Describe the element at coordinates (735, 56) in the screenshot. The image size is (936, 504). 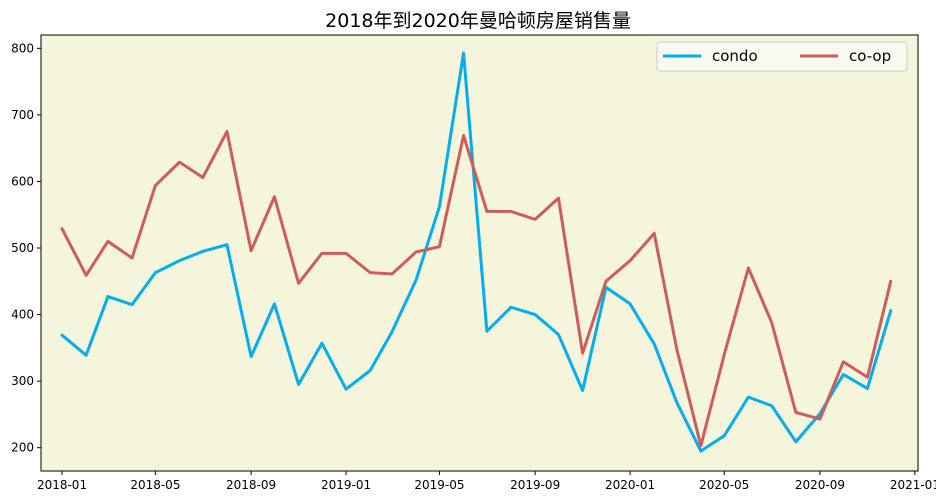
I see `legend-label-condo: condo` at that location.